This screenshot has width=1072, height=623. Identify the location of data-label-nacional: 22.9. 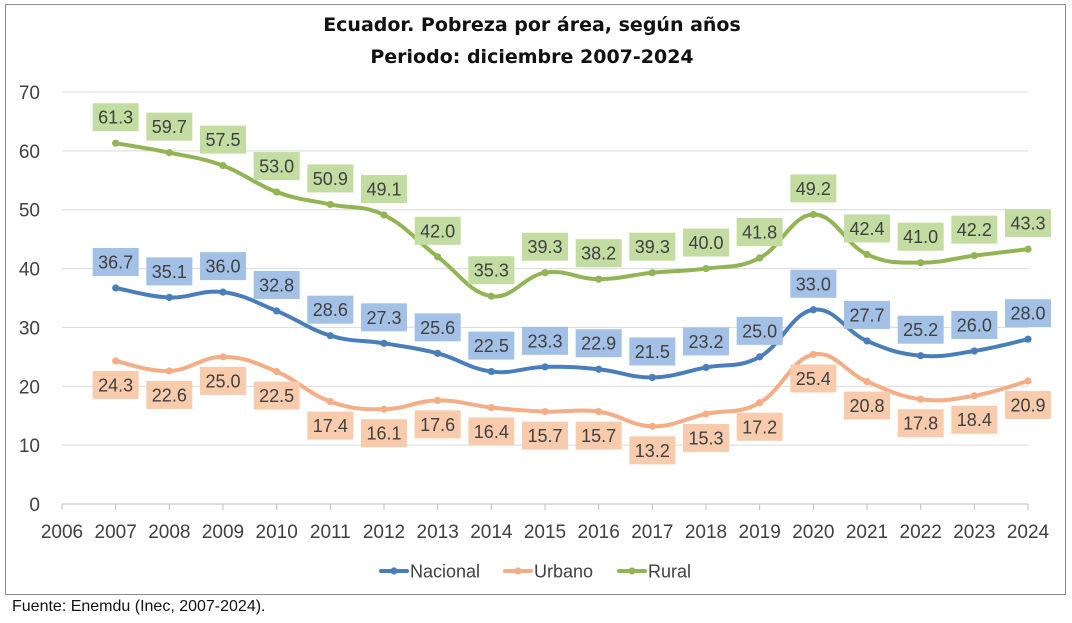
(598, 344).